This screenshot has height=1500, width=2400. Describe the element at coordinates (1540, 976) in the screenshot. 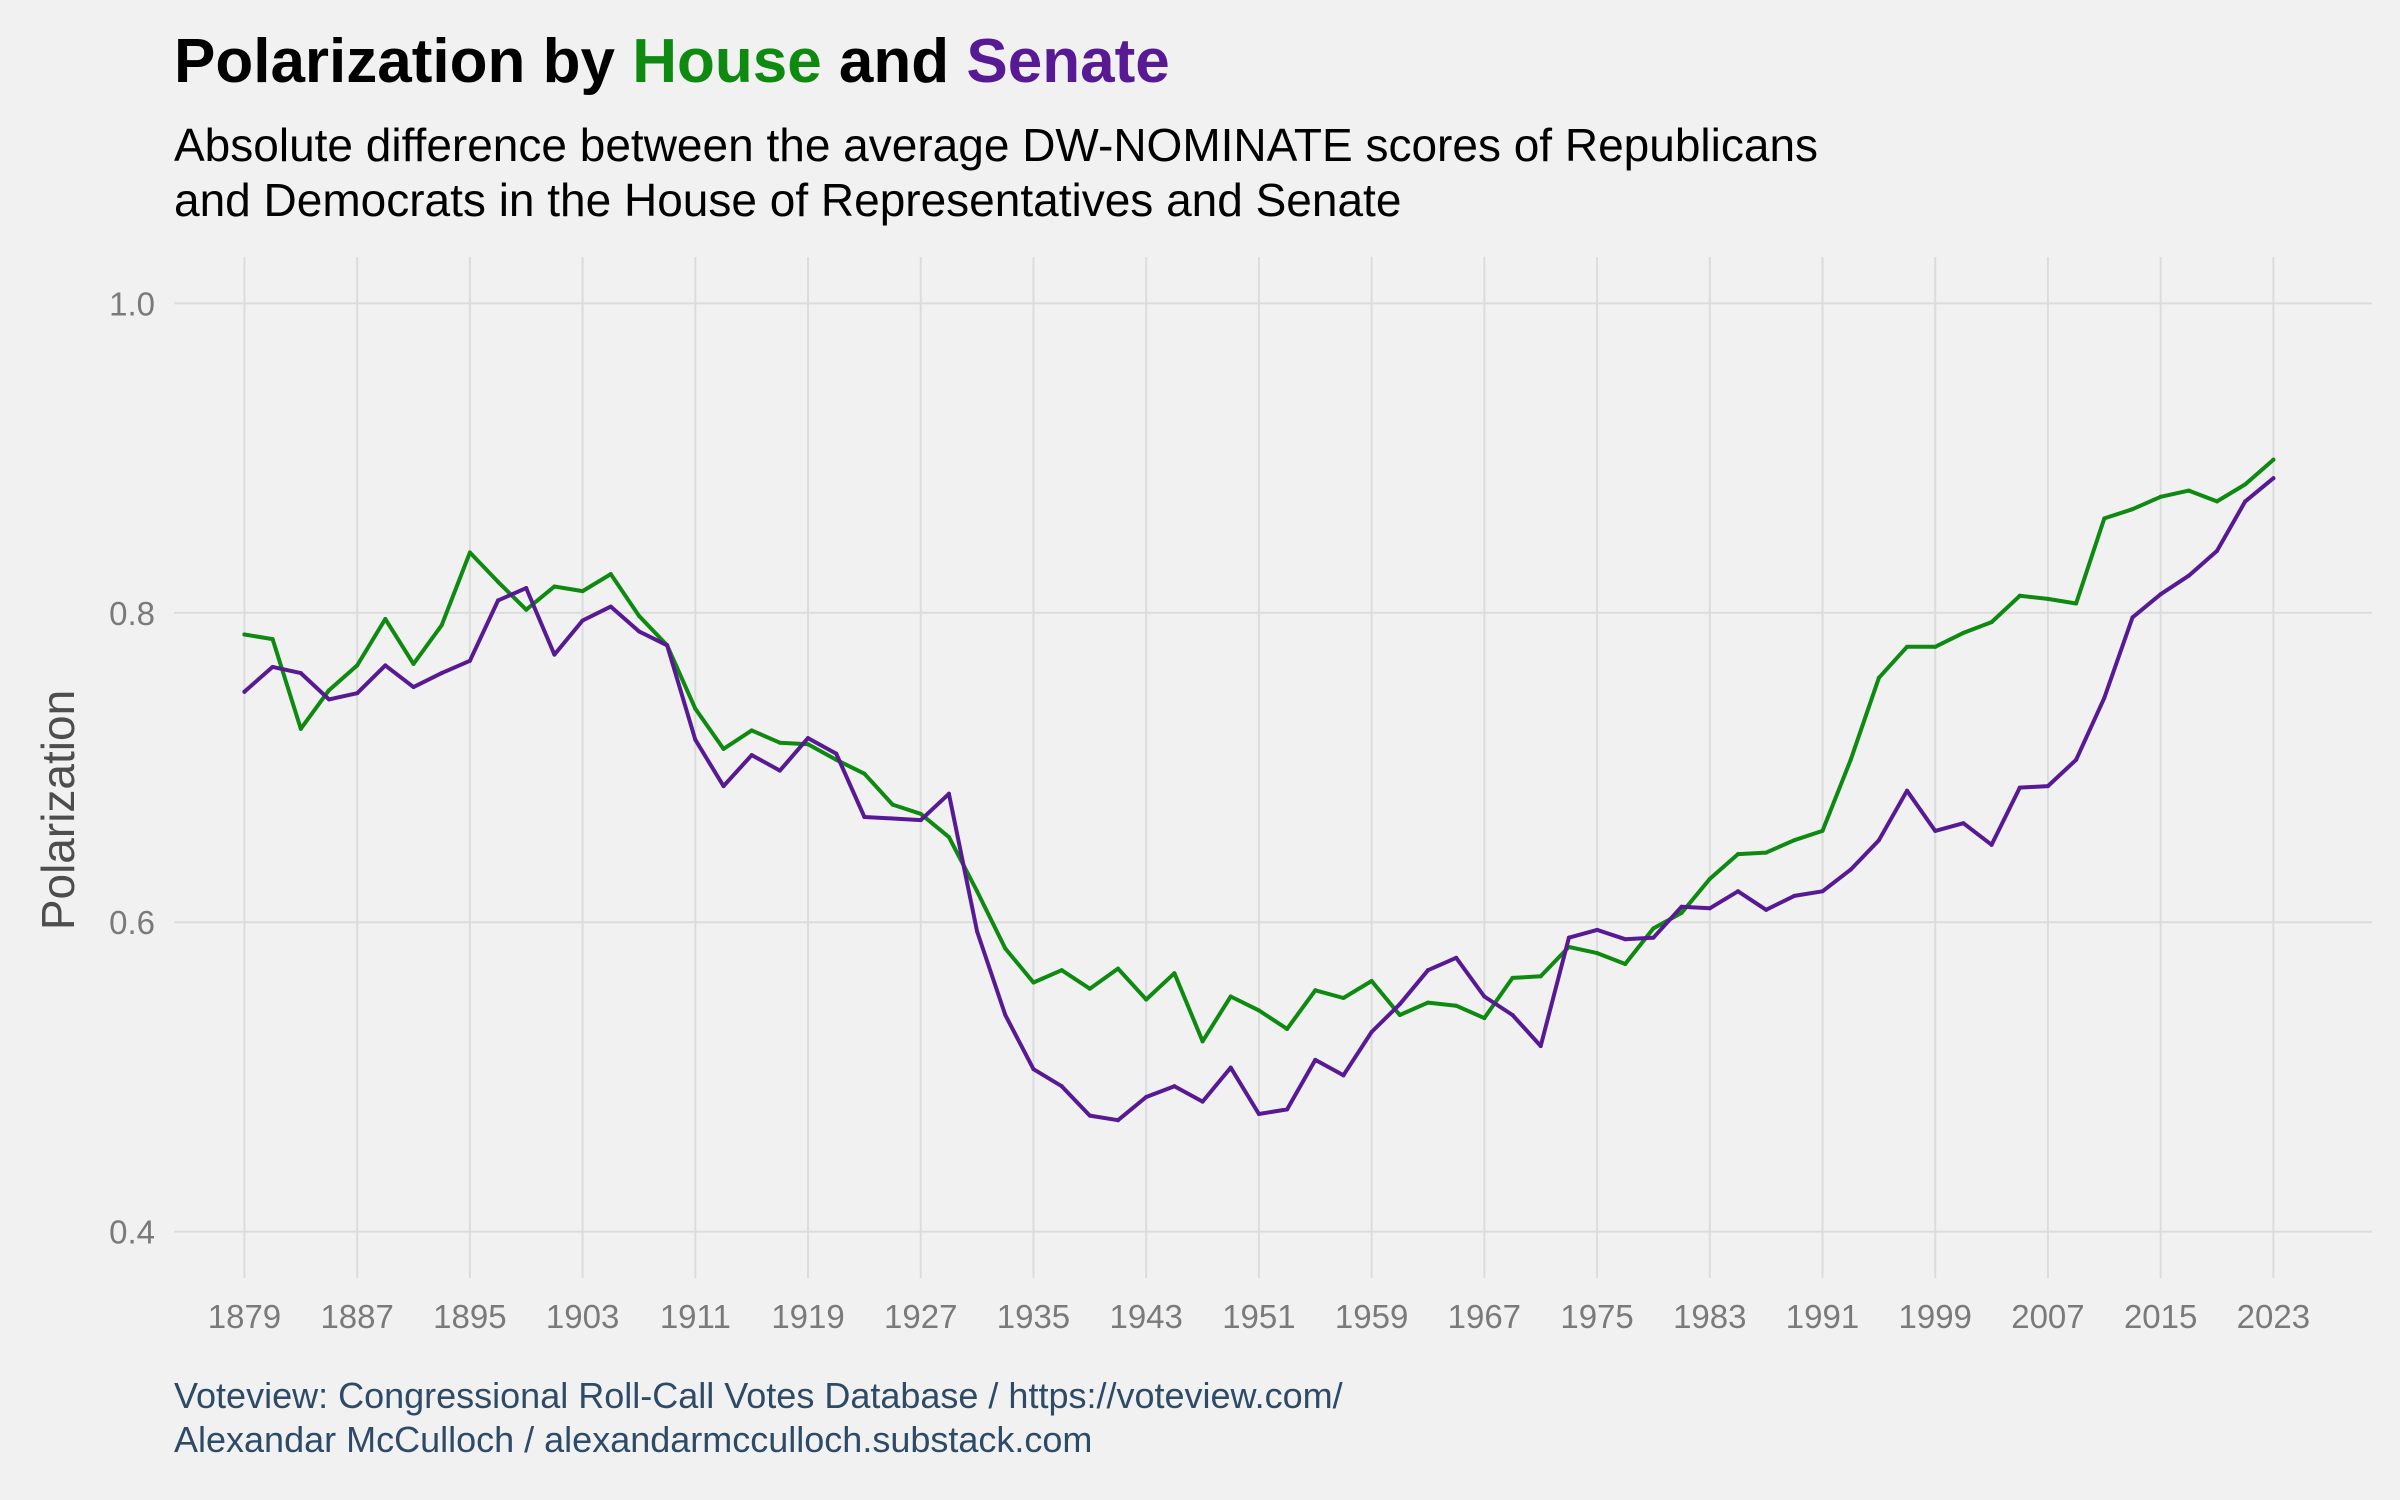

I see `house-point-1971` at that location.